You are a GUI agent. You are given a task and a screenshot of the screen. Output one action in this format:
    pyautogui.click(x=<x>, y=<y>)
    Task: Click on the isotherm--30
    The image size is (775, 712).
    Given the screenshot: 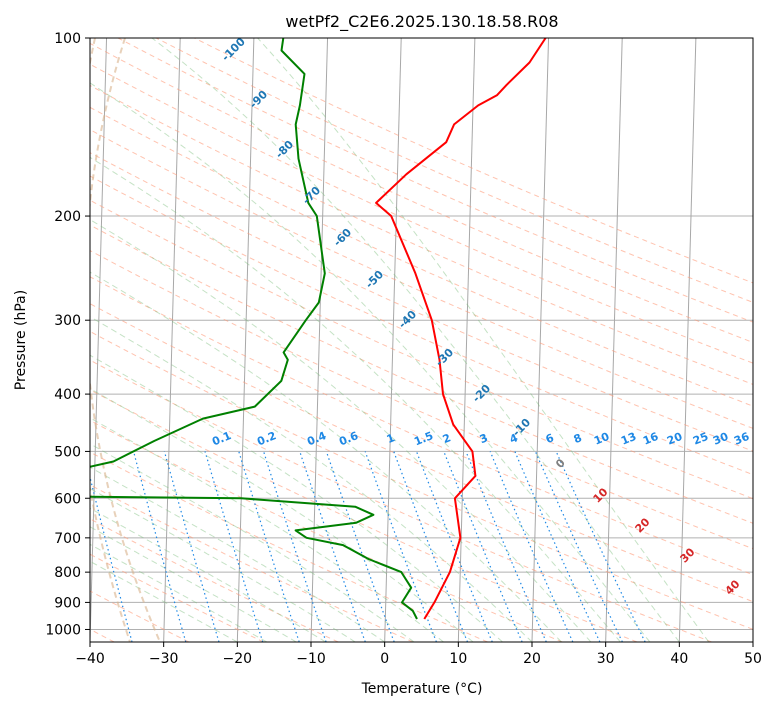 What is the action you would take?
    pyautogui.click(x=172, y=340)
    